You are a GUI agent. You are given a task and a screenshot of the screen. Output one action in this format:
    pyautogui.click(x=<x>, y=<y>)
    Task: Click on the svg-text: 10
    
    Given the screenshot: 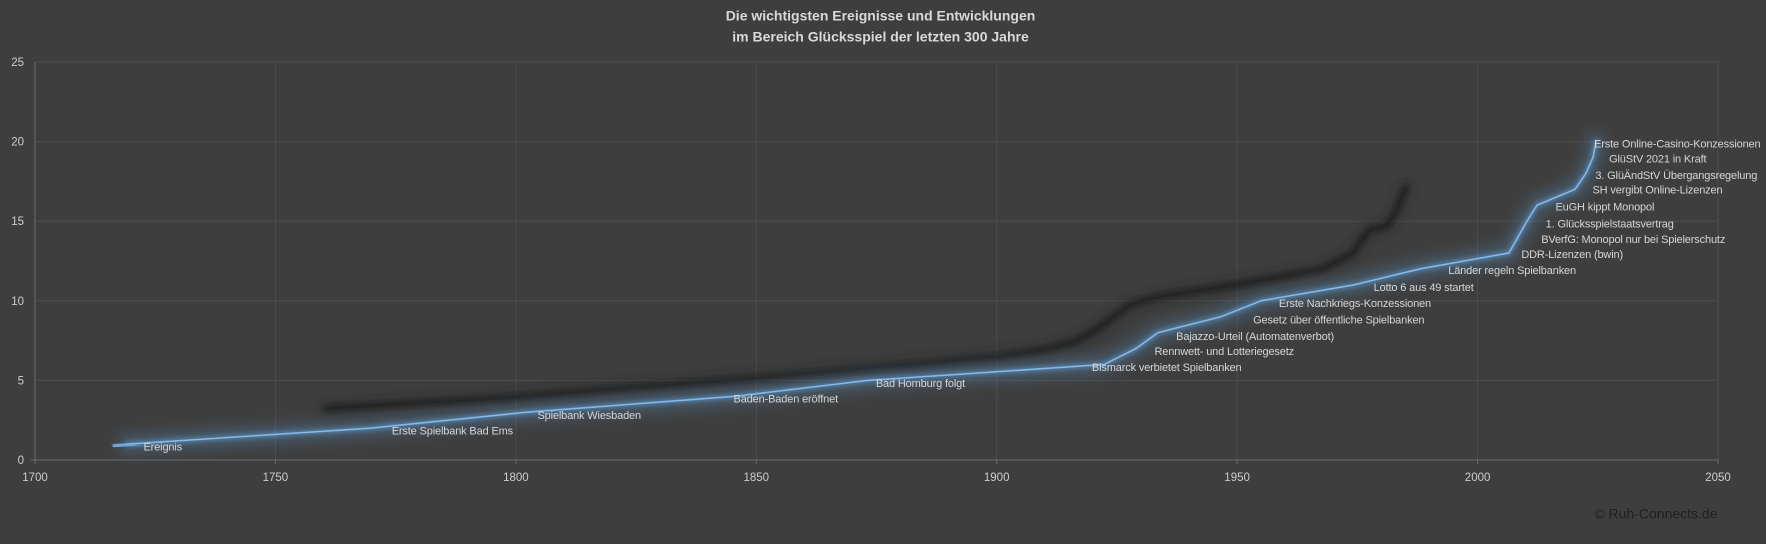 What is the action you would take?
    pyautogui.click(x=17, y=302)
    